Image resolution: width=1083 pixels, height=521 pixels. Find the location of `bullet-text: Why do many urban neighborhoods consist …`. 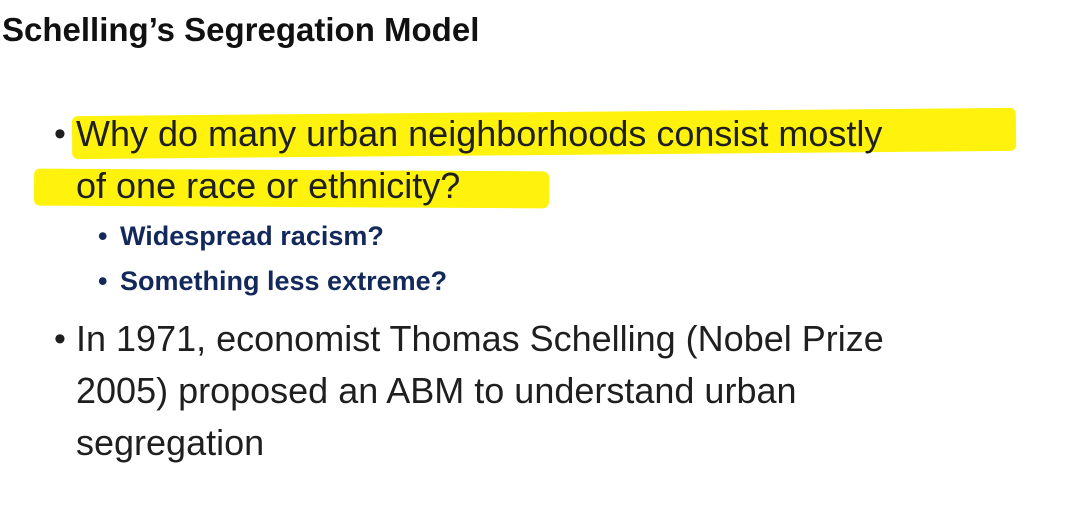

bullet-text: Why do many urban neighborhoods consist … is located at coordinates (479, 160).